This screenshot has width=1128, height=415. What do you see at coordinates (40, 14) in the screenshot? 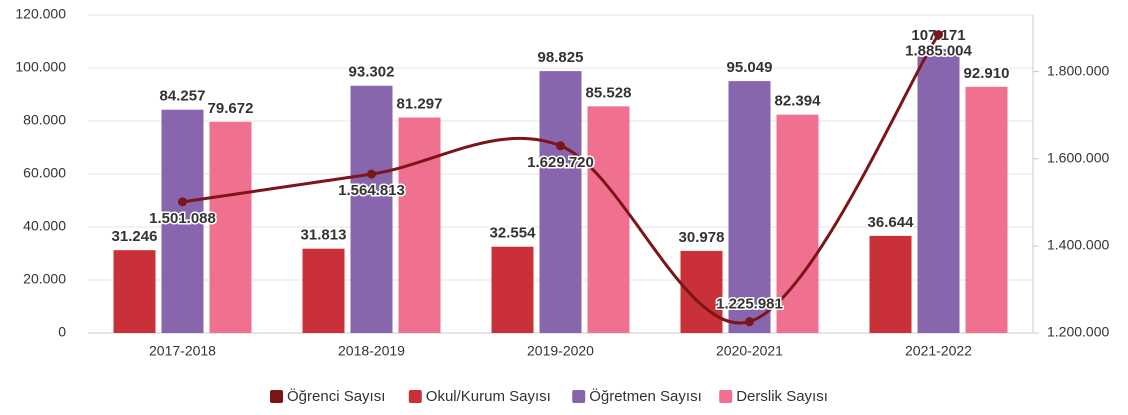
I see `y-tick-label: 120.000` at bounding box center [40, 14].